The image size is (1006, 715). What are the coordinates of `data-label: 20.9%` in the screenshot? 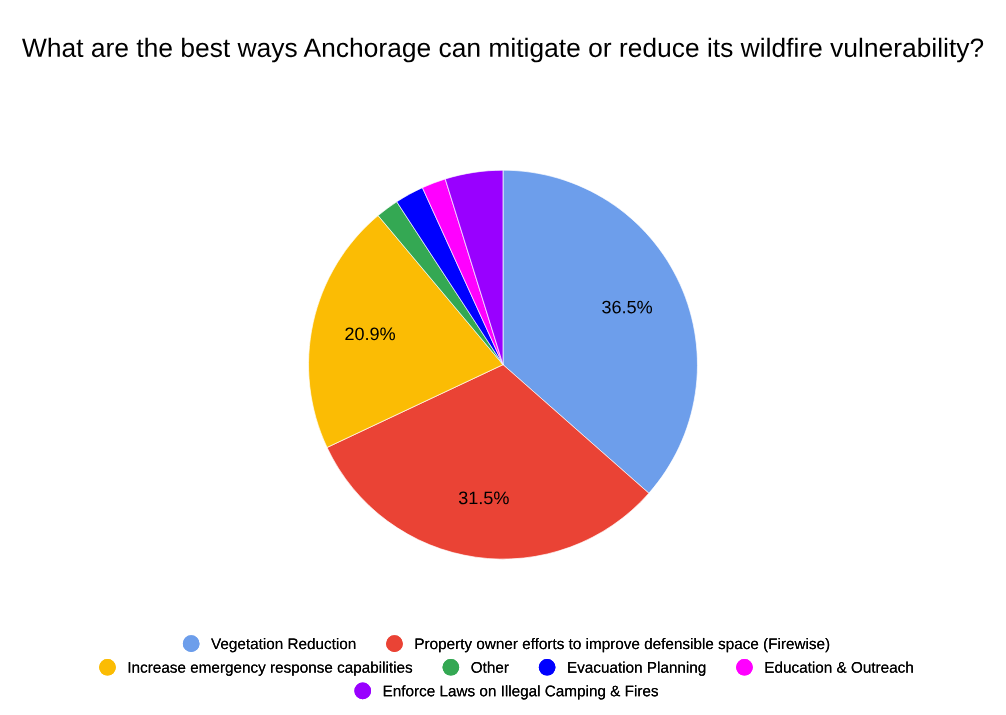 It's located at (370, 334).